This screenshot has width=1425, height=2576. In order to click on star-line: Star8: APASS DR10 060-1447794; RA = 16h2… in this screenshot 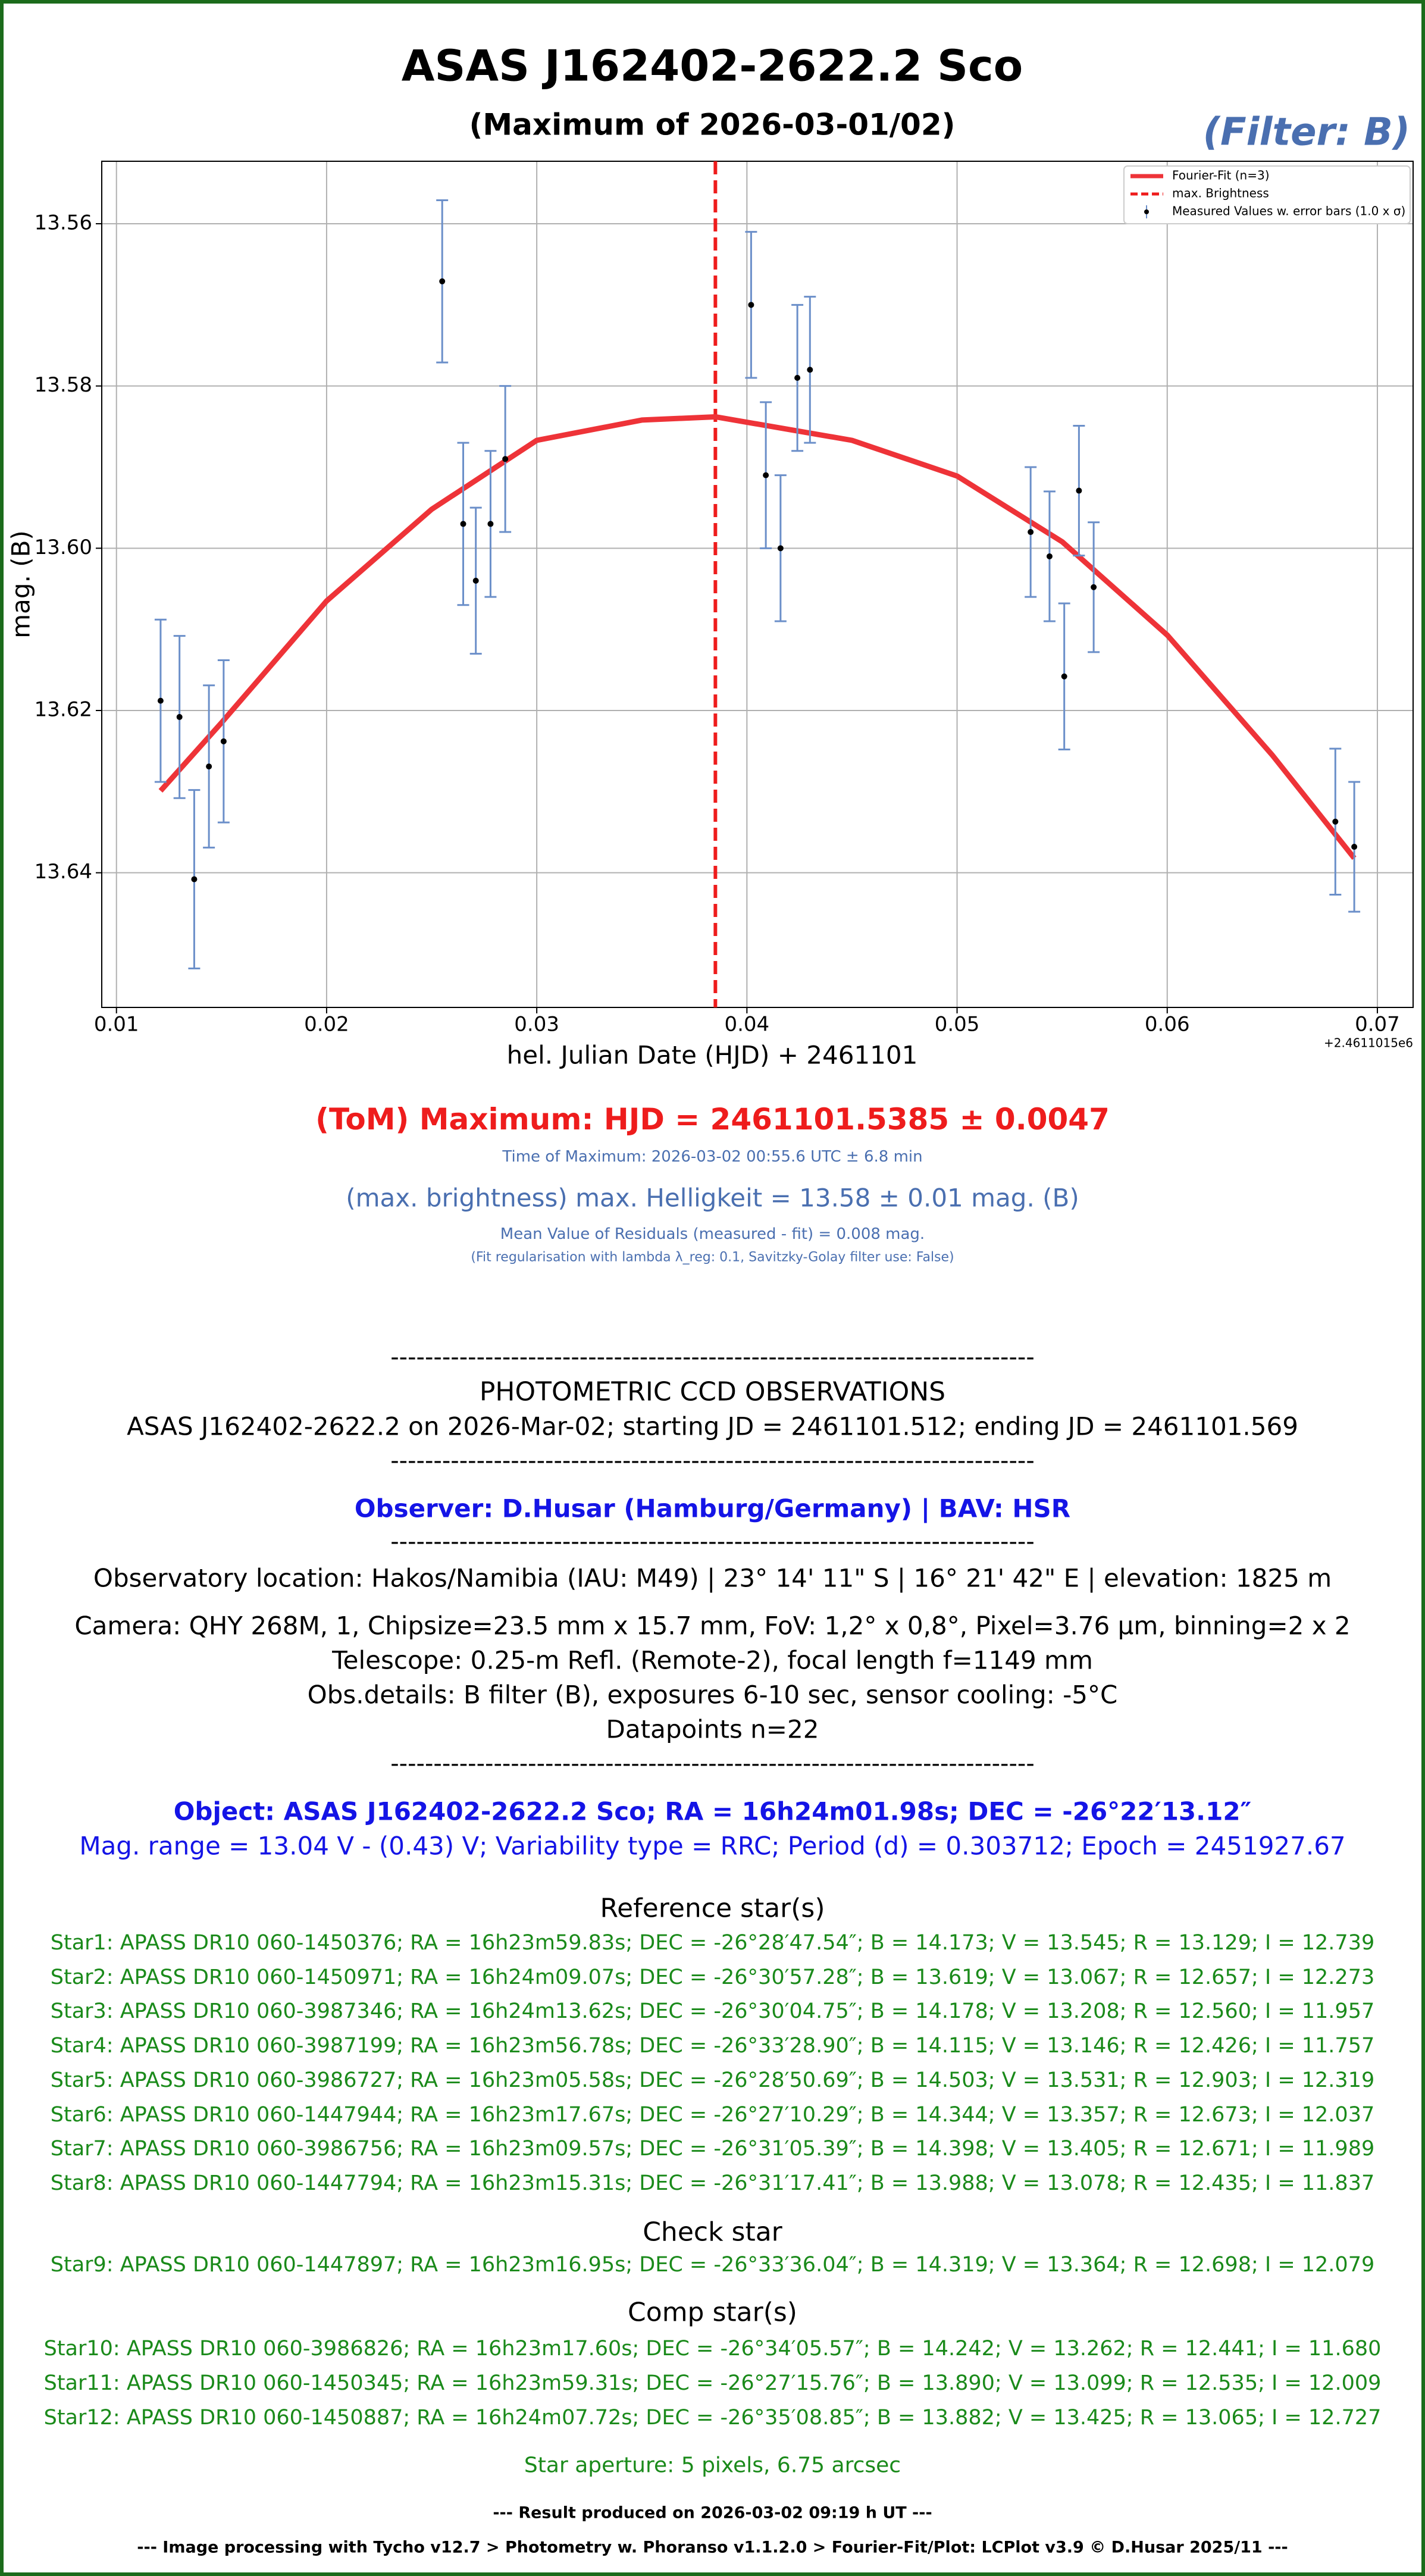, I will do `click(712, 2183)`.